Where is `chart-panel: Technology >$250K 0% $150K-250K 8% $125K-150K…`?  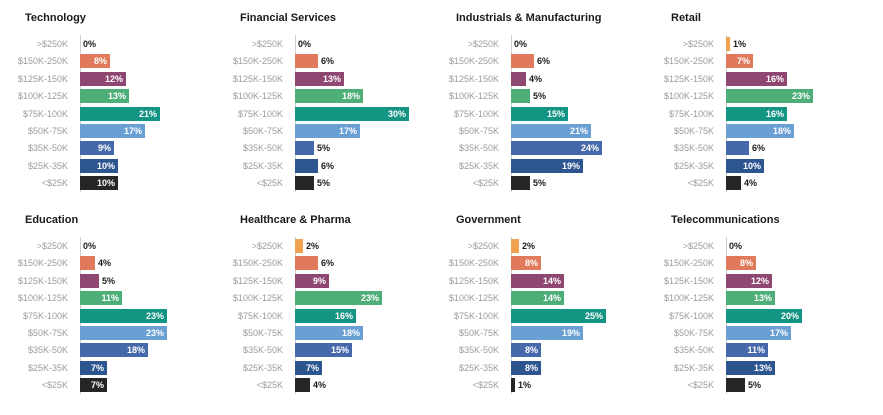 chart-panel: Technology >$250K 0% $150K-250K 8% $125K-150K… is located at coordinates (126, 104).